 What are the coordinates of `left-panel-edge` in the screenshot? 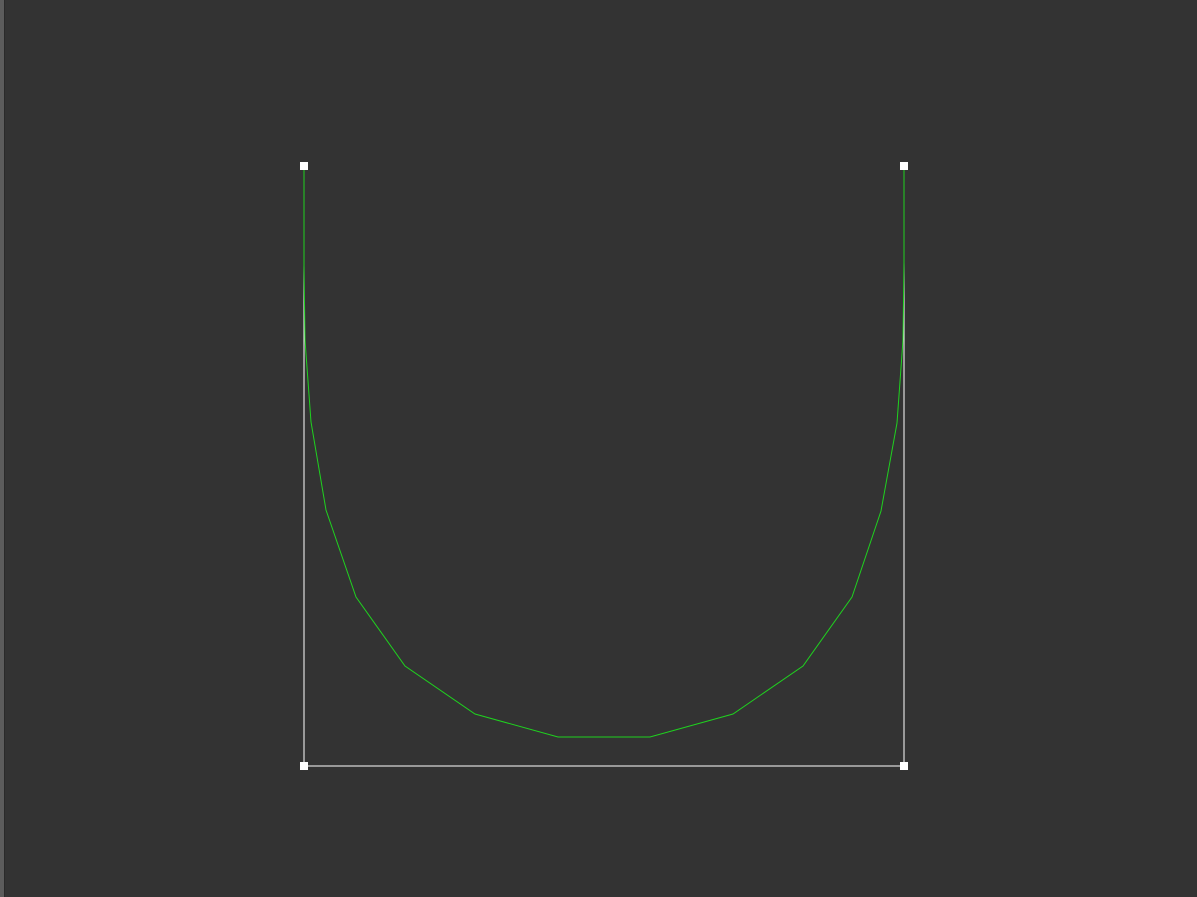 It's located at (2, 448).